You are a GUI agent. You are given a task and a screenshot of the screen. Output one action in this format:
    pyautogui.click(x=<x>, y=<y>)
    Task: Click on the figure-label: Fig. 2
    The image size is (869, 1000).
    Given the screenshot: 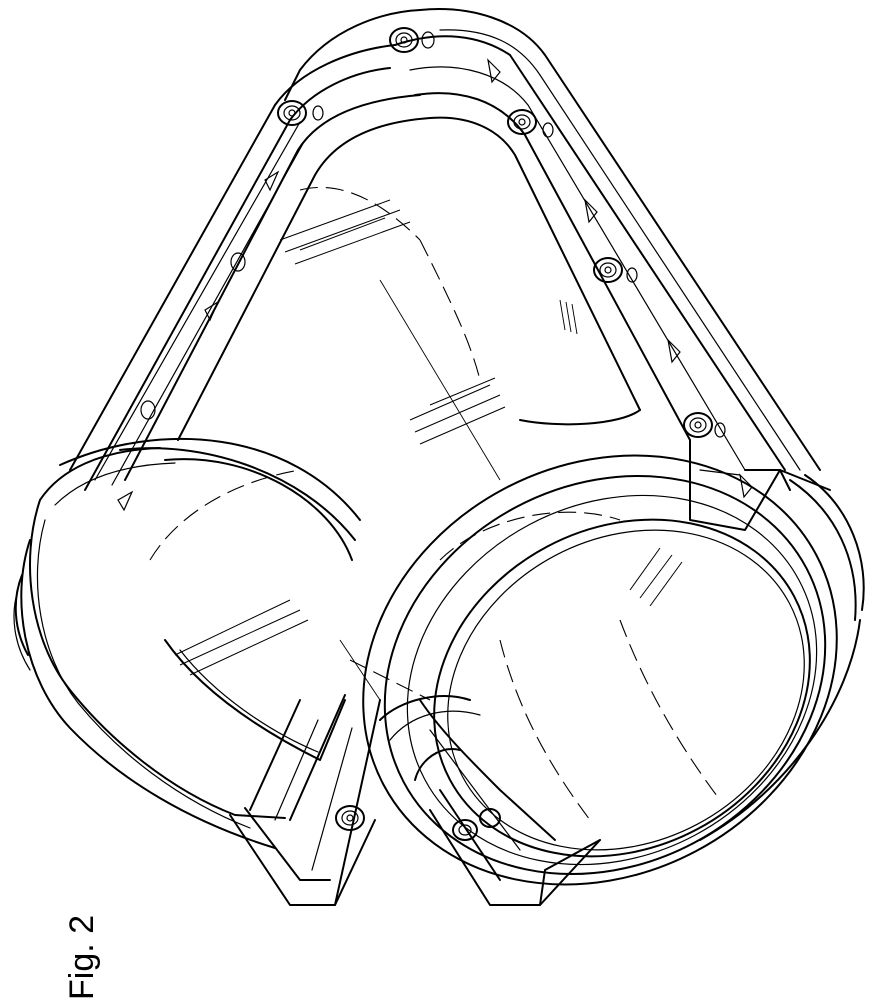 What is the action you would take?
    pyautogui.click(x=82, y=940)
    